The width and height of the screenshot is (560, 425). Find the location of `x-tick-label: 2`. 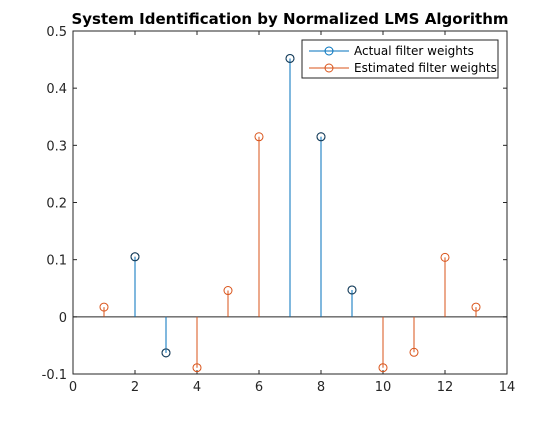

x-tick-label: 2 is located at coordinates (135, 387).